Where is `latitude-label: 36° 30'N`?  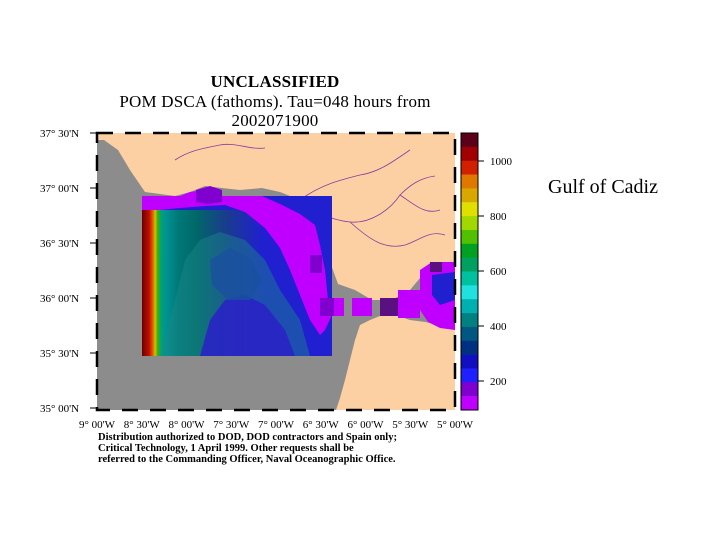
latitude-label: 36° 30'N is located at coordinates (59, 244).